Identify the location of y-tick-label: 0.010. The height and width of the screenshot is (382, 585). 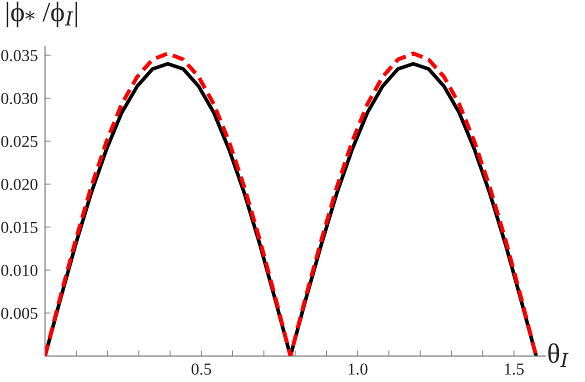
(19, 270).